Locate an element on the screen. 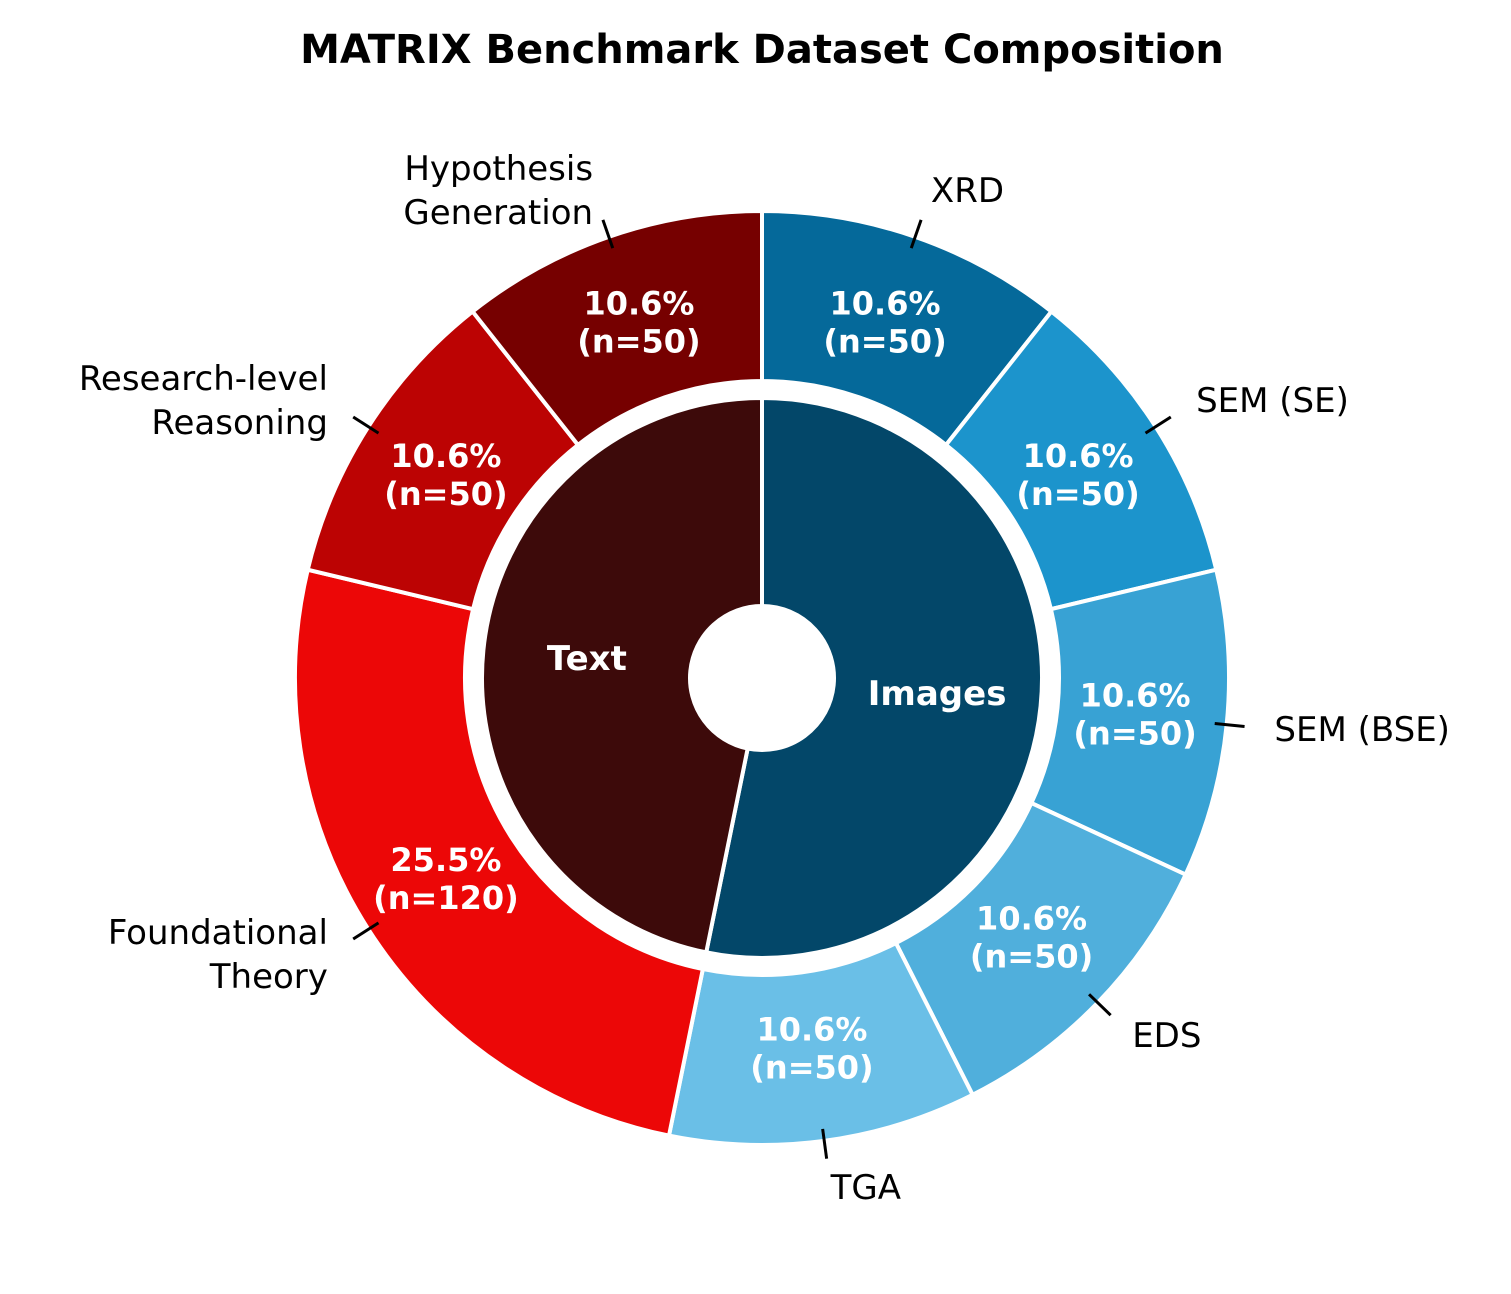 The height and width of the screenshot is (1294, 1511). category-label: XRD is located at coordinates (967, 191).